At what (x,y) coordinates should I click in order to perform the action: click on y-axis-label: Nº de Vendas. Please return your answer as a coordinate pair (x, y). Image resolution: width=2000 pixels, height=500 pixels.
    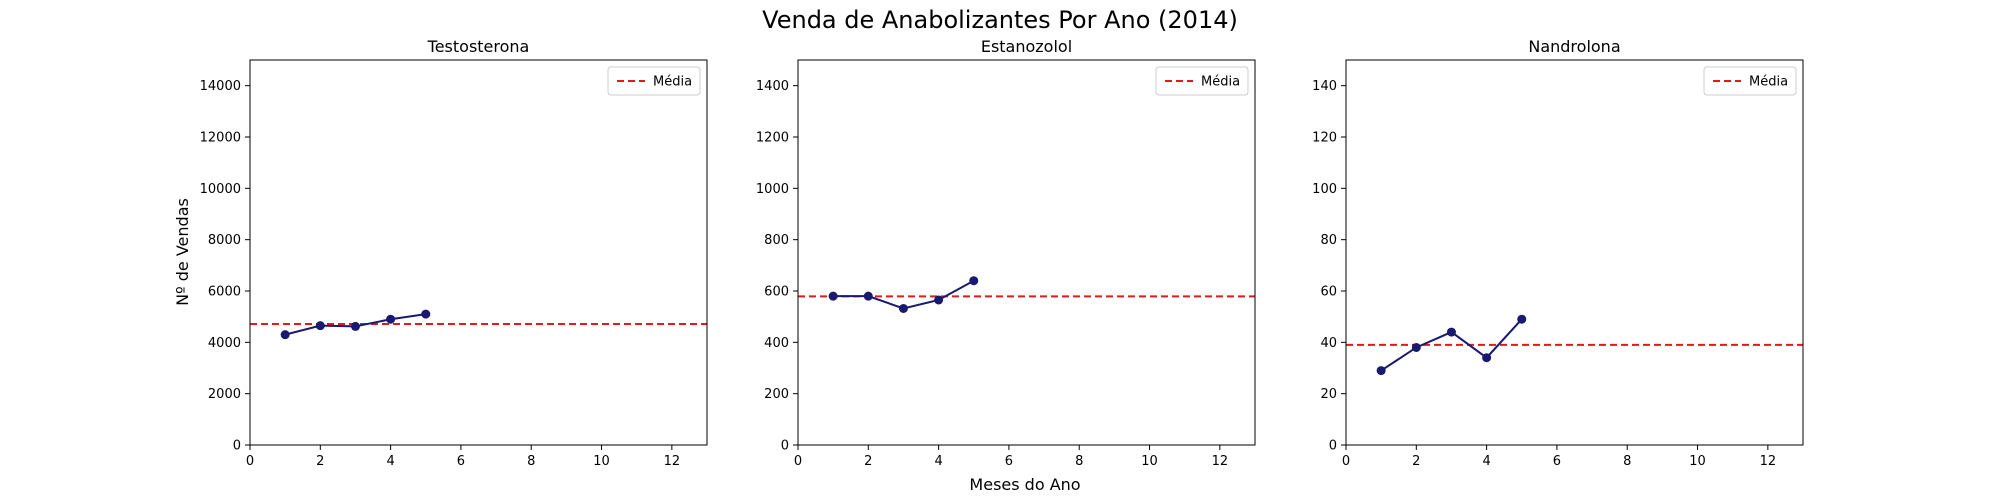
    Looking at the image, I should click on (182, 252).